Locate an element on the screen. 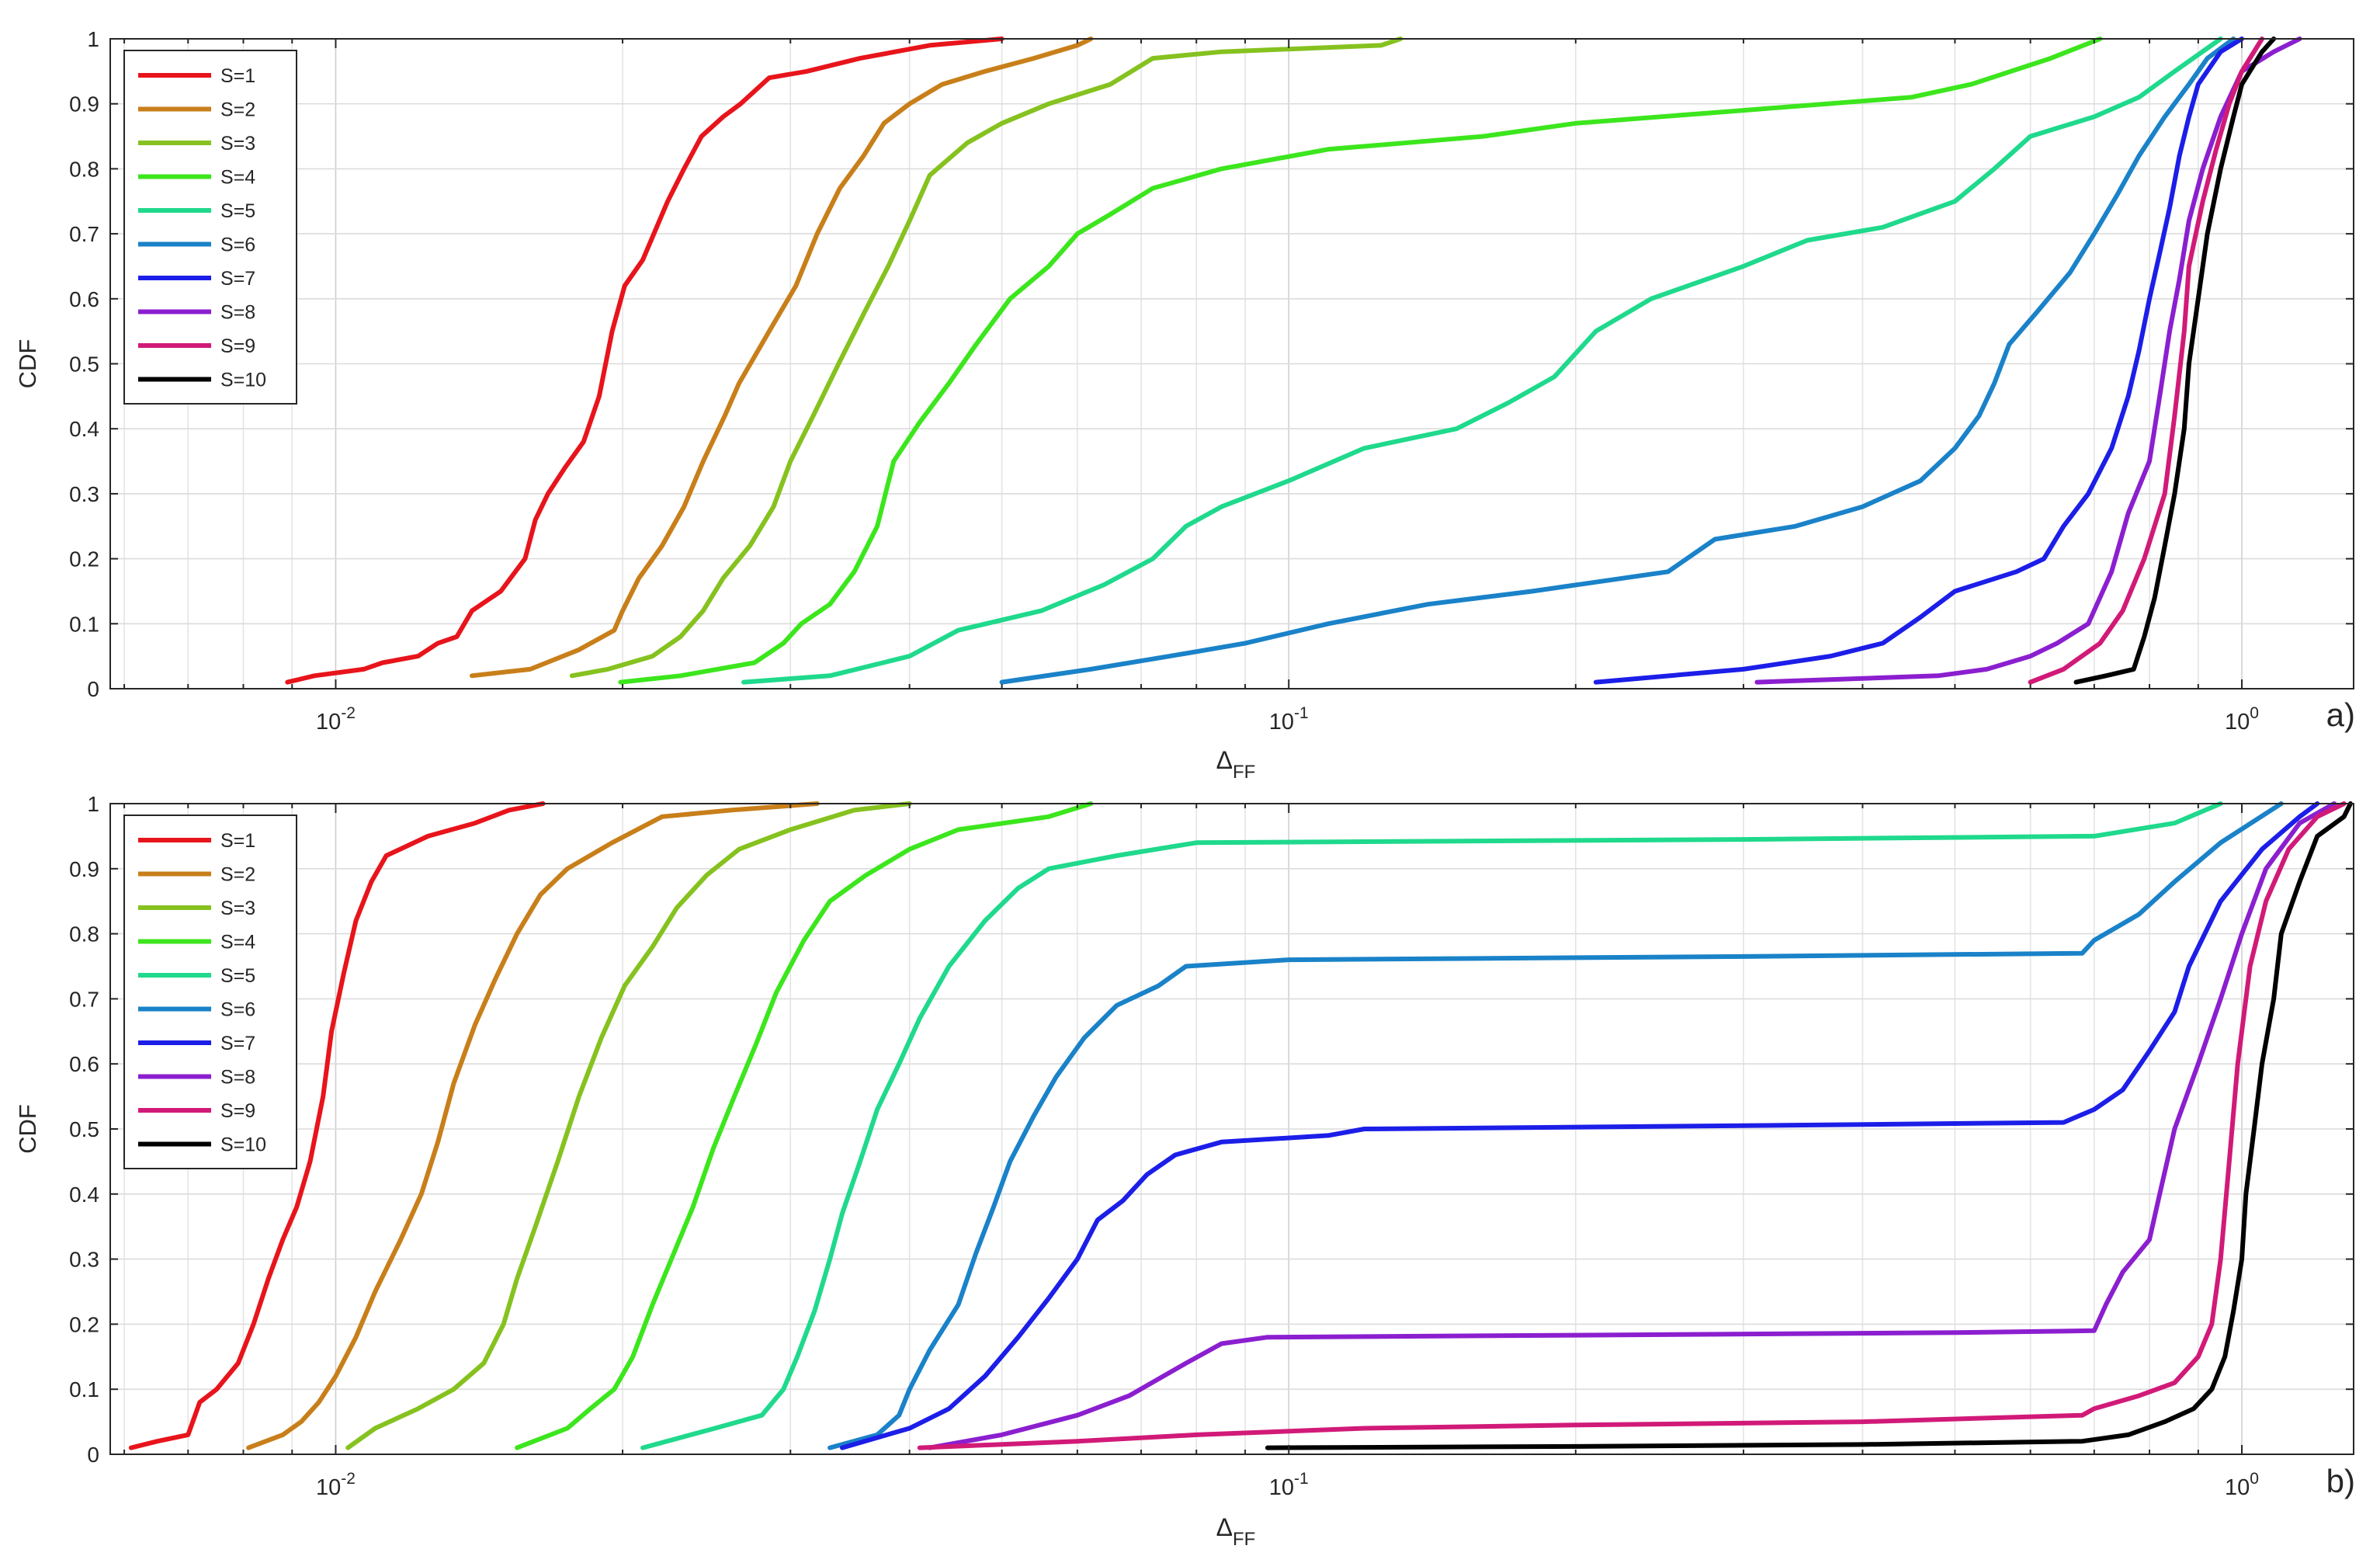  legend-entry: S=2 is located at coordinates (238, 875).